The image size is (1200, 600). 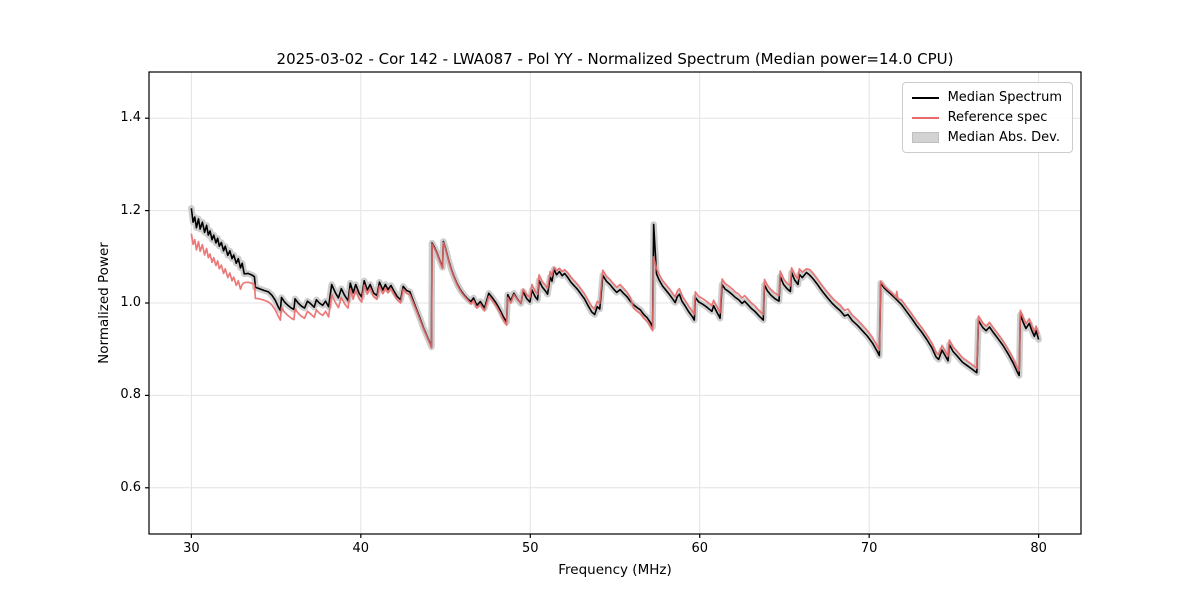 I want to click on legend-item: Reference spec, so click(x=986, y=117).